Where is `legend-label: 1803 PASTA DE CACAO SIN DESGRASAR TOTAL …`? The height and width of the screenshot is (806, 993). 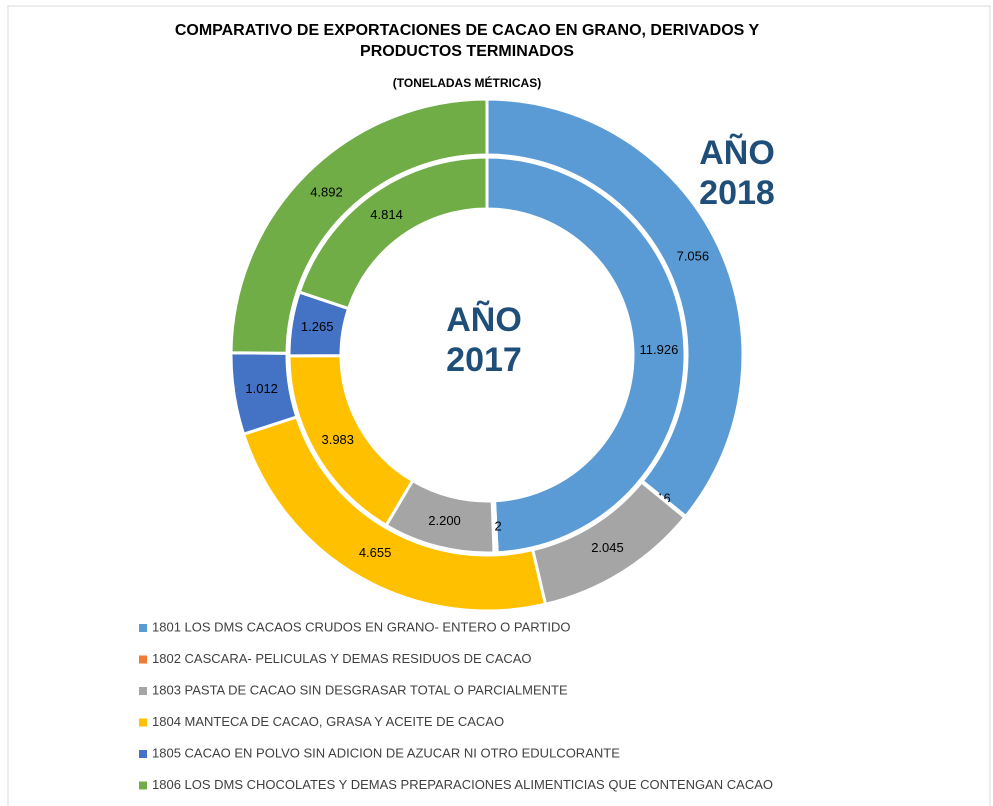
legend-label: 1803 PASTA DE CACAO SIN DESGRASAR TOTAL … is located at coordinates (360, 689).